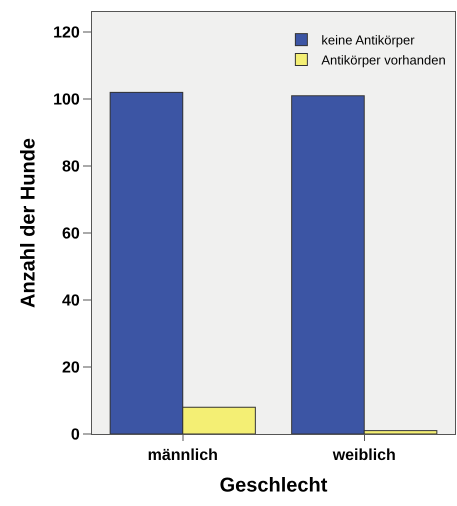  I want to click on y-axis-title: Anzahl der Hunde, so click(29, 223).